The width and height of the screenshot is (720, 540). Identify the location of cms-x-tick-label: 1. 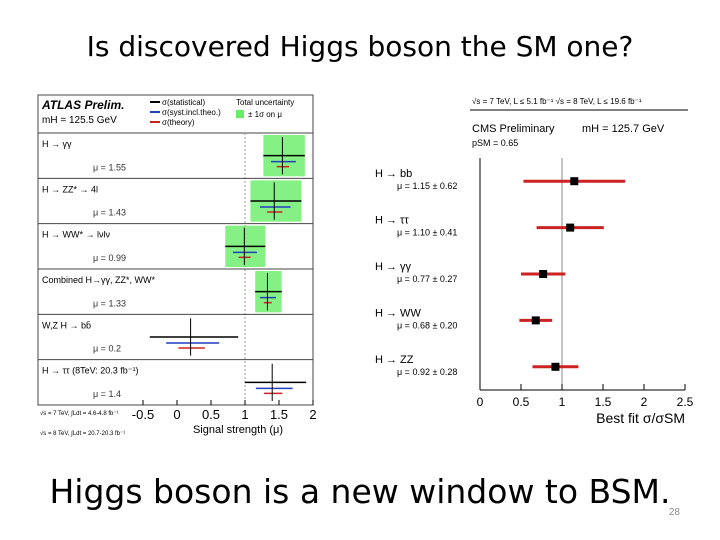
(562, 402).